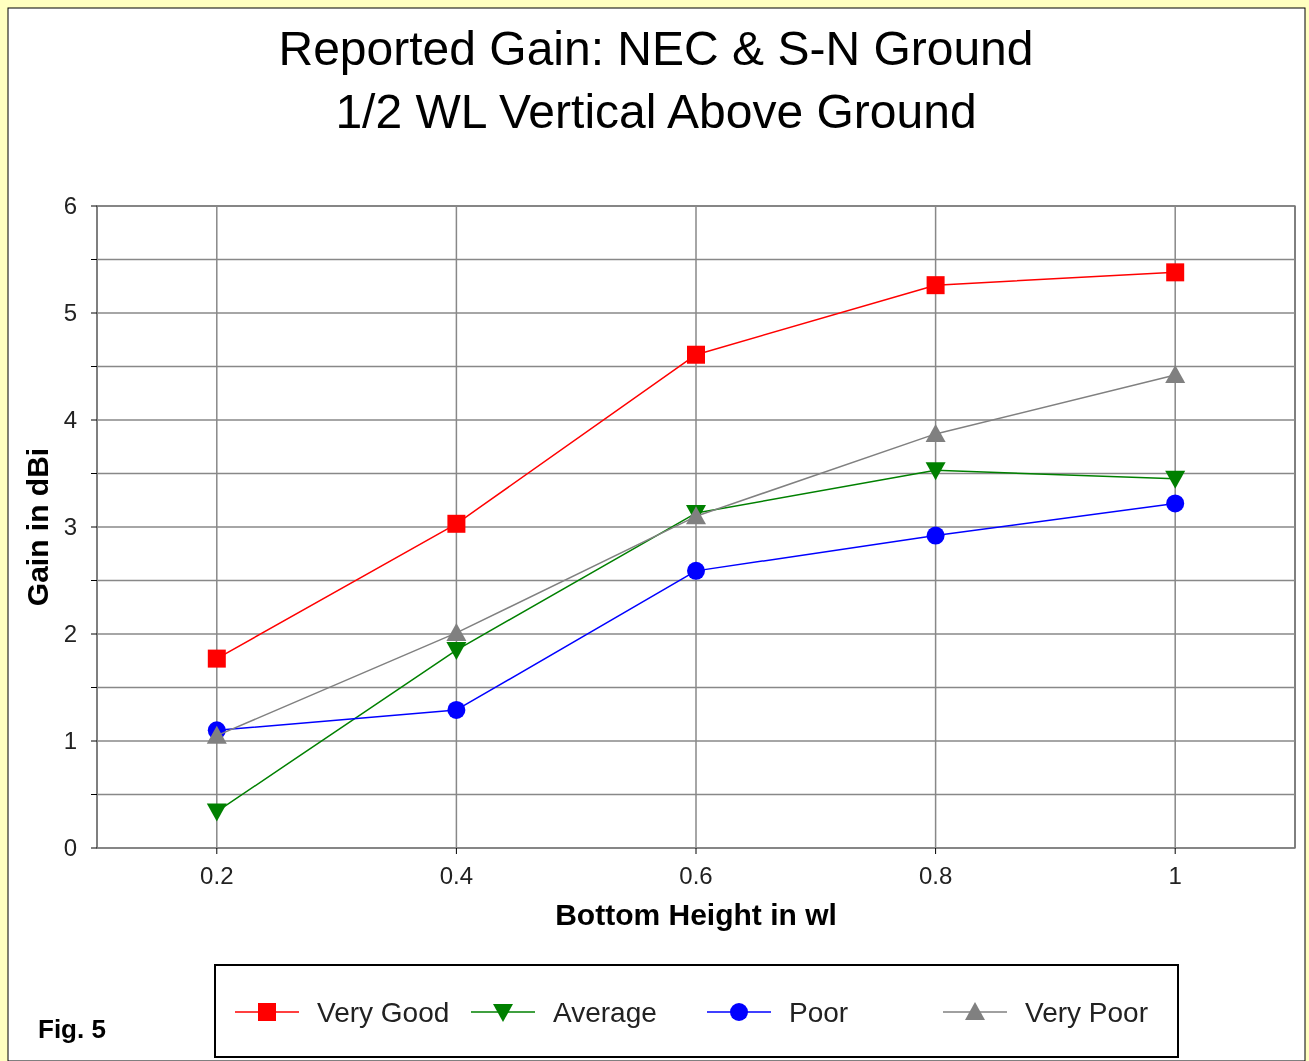 The height and width of the screenshot is (1061, 1309). Describe the element at coordinates (696, 875) in the screenshot. I see `x-tick-label: 0.6` at that location.